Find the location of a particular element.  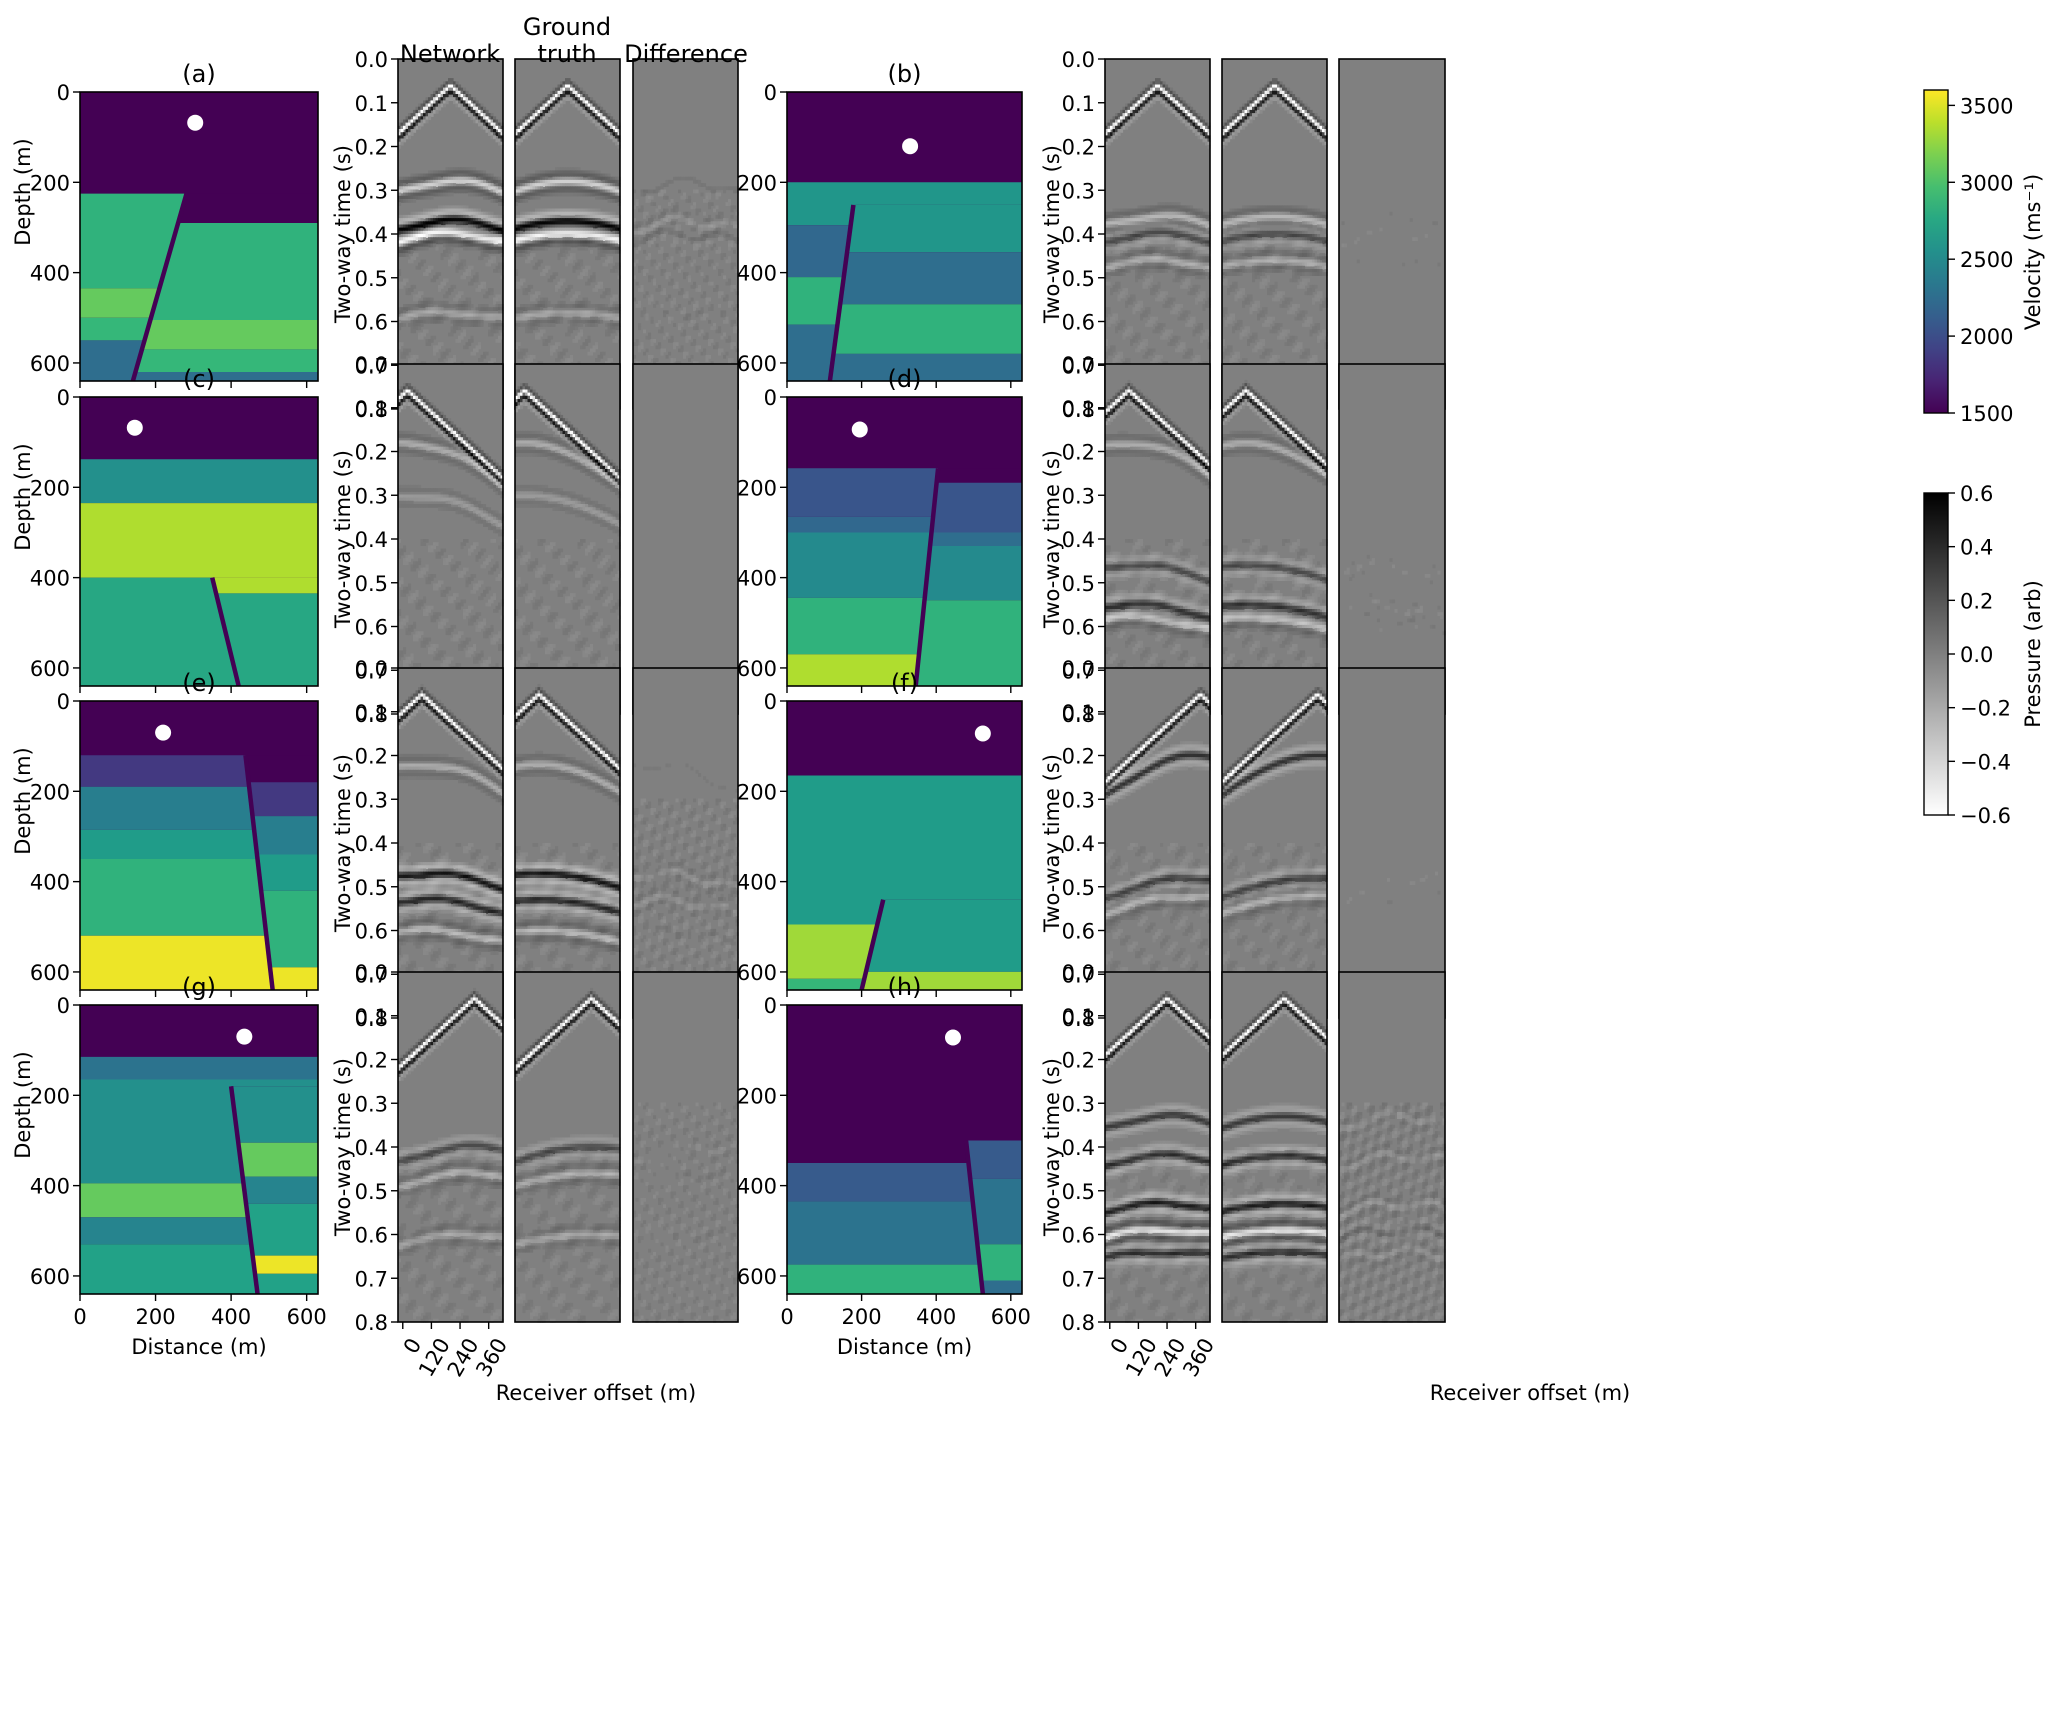

depth-axis-label: Depth (m) is located at coordinates (23, 191).